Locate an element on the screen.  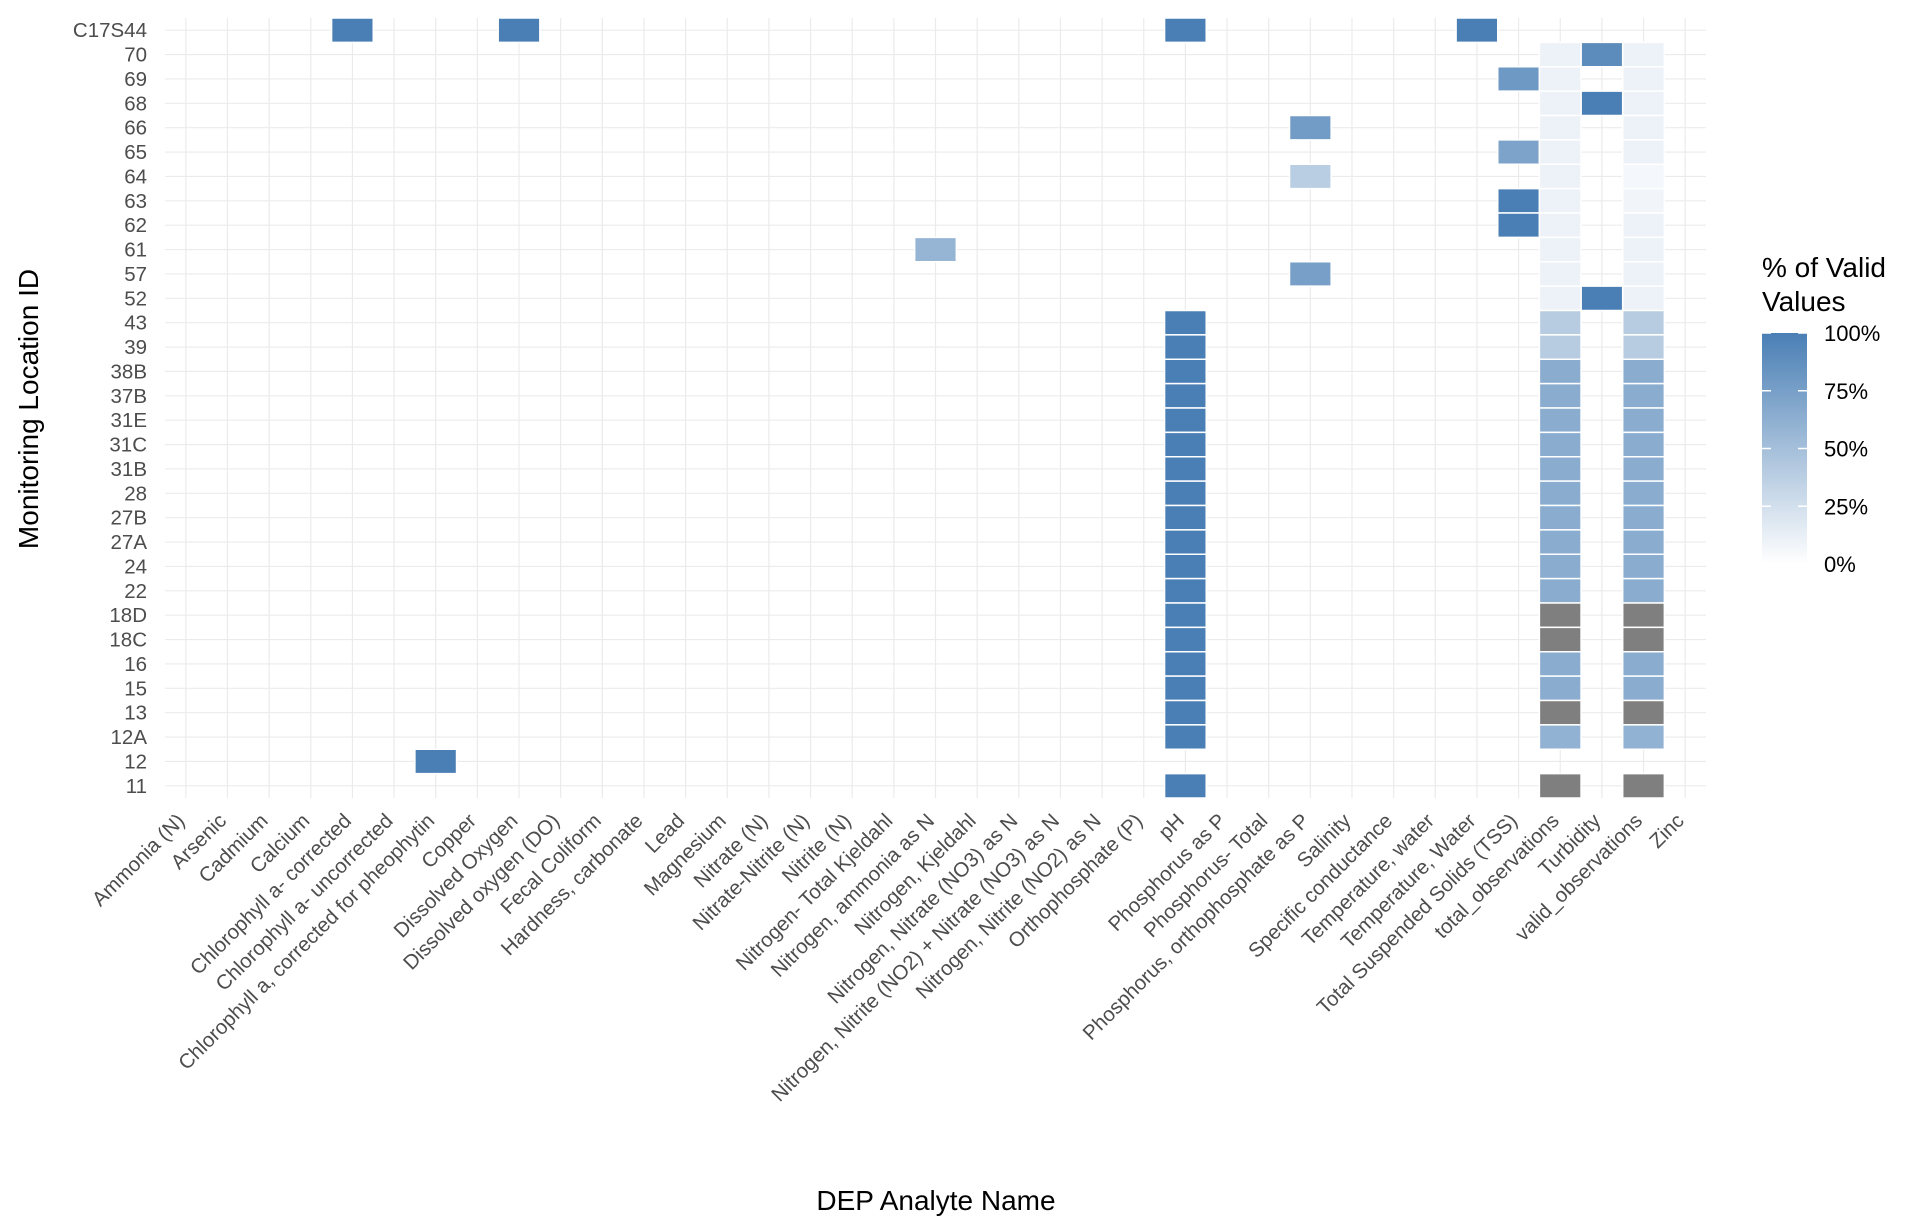
legend-title-line1: % of Valid is located at coordinates (1824, 267).